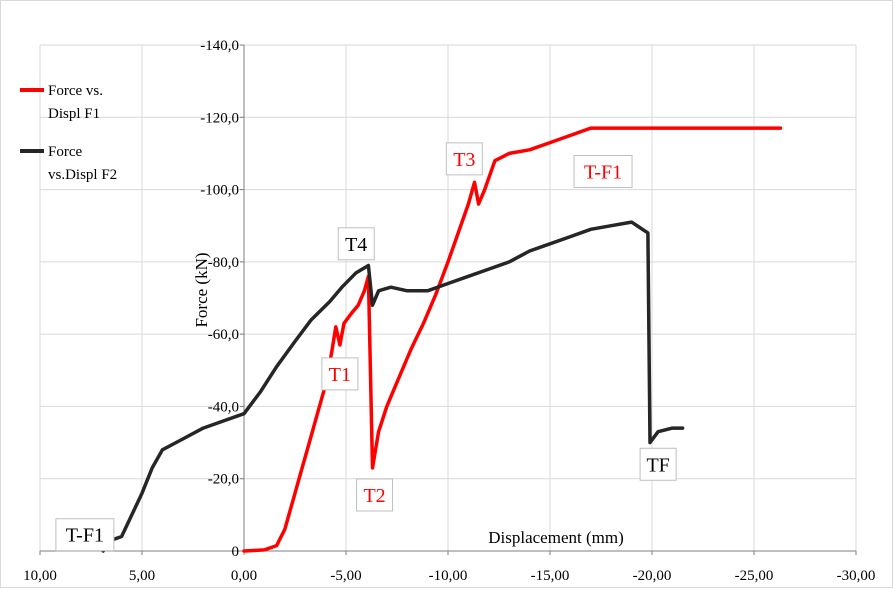 This screenshot has width=895, height=590. What do you see at coordinates (77, 102) in the screenshot?
I see `legend-label-f1: Force vs. Displ F1` at bounding box center [77, 102].